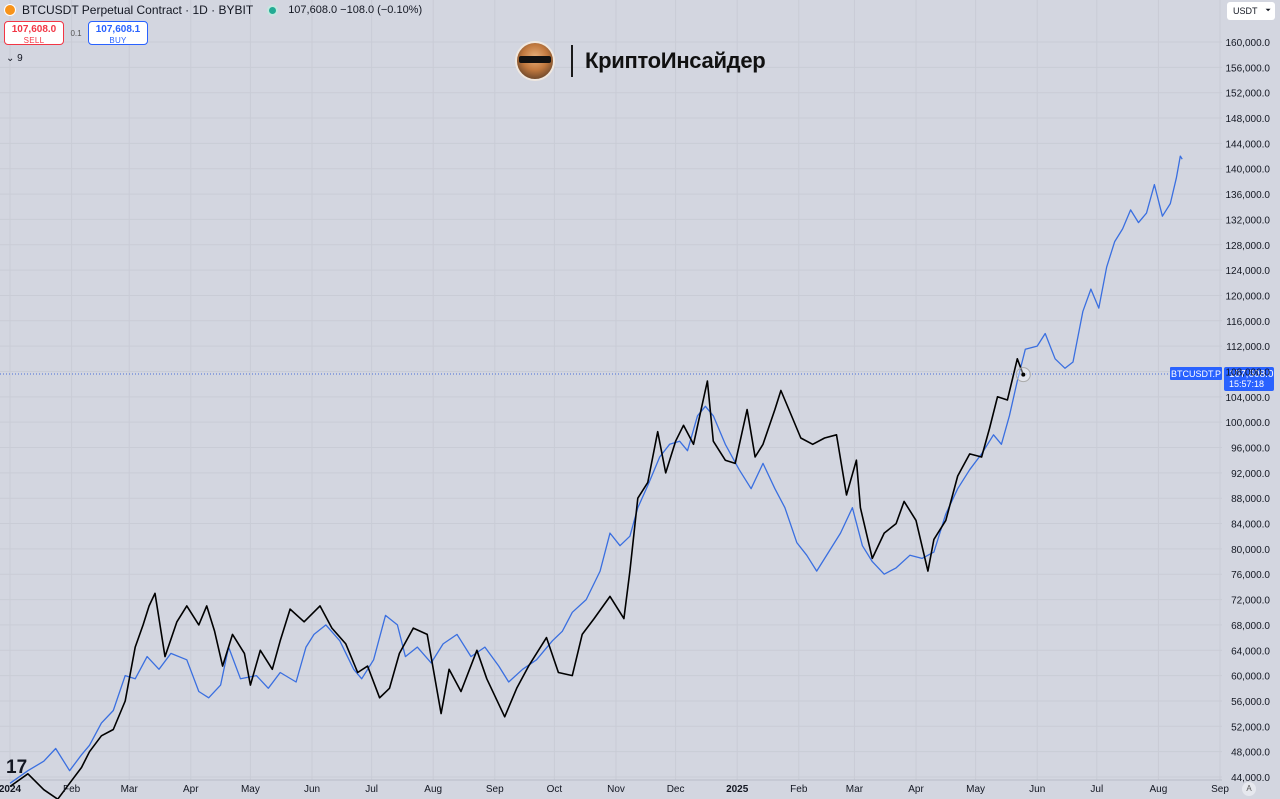 Image resolution: width=1280 pixels, height=799 pixels. What do you see at coordinates (1248, 195) in the screenshot?
I see `y-tick-label: 136,000.0` at bounding box center [1248, 195].